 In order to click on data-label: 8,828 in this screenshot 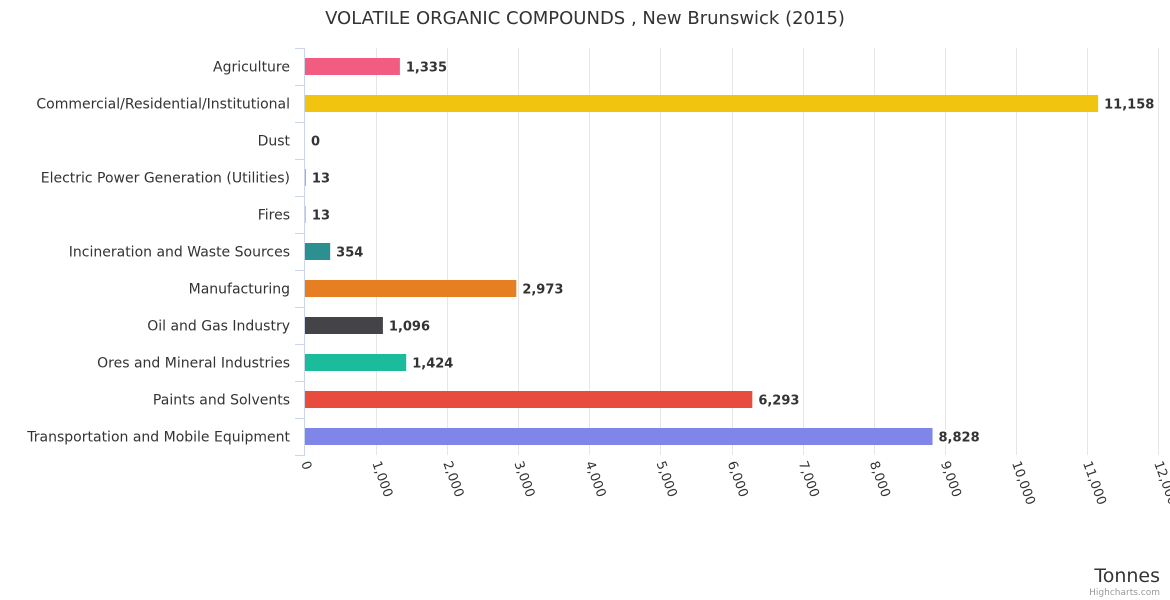, I will do `click(959, 438)`.